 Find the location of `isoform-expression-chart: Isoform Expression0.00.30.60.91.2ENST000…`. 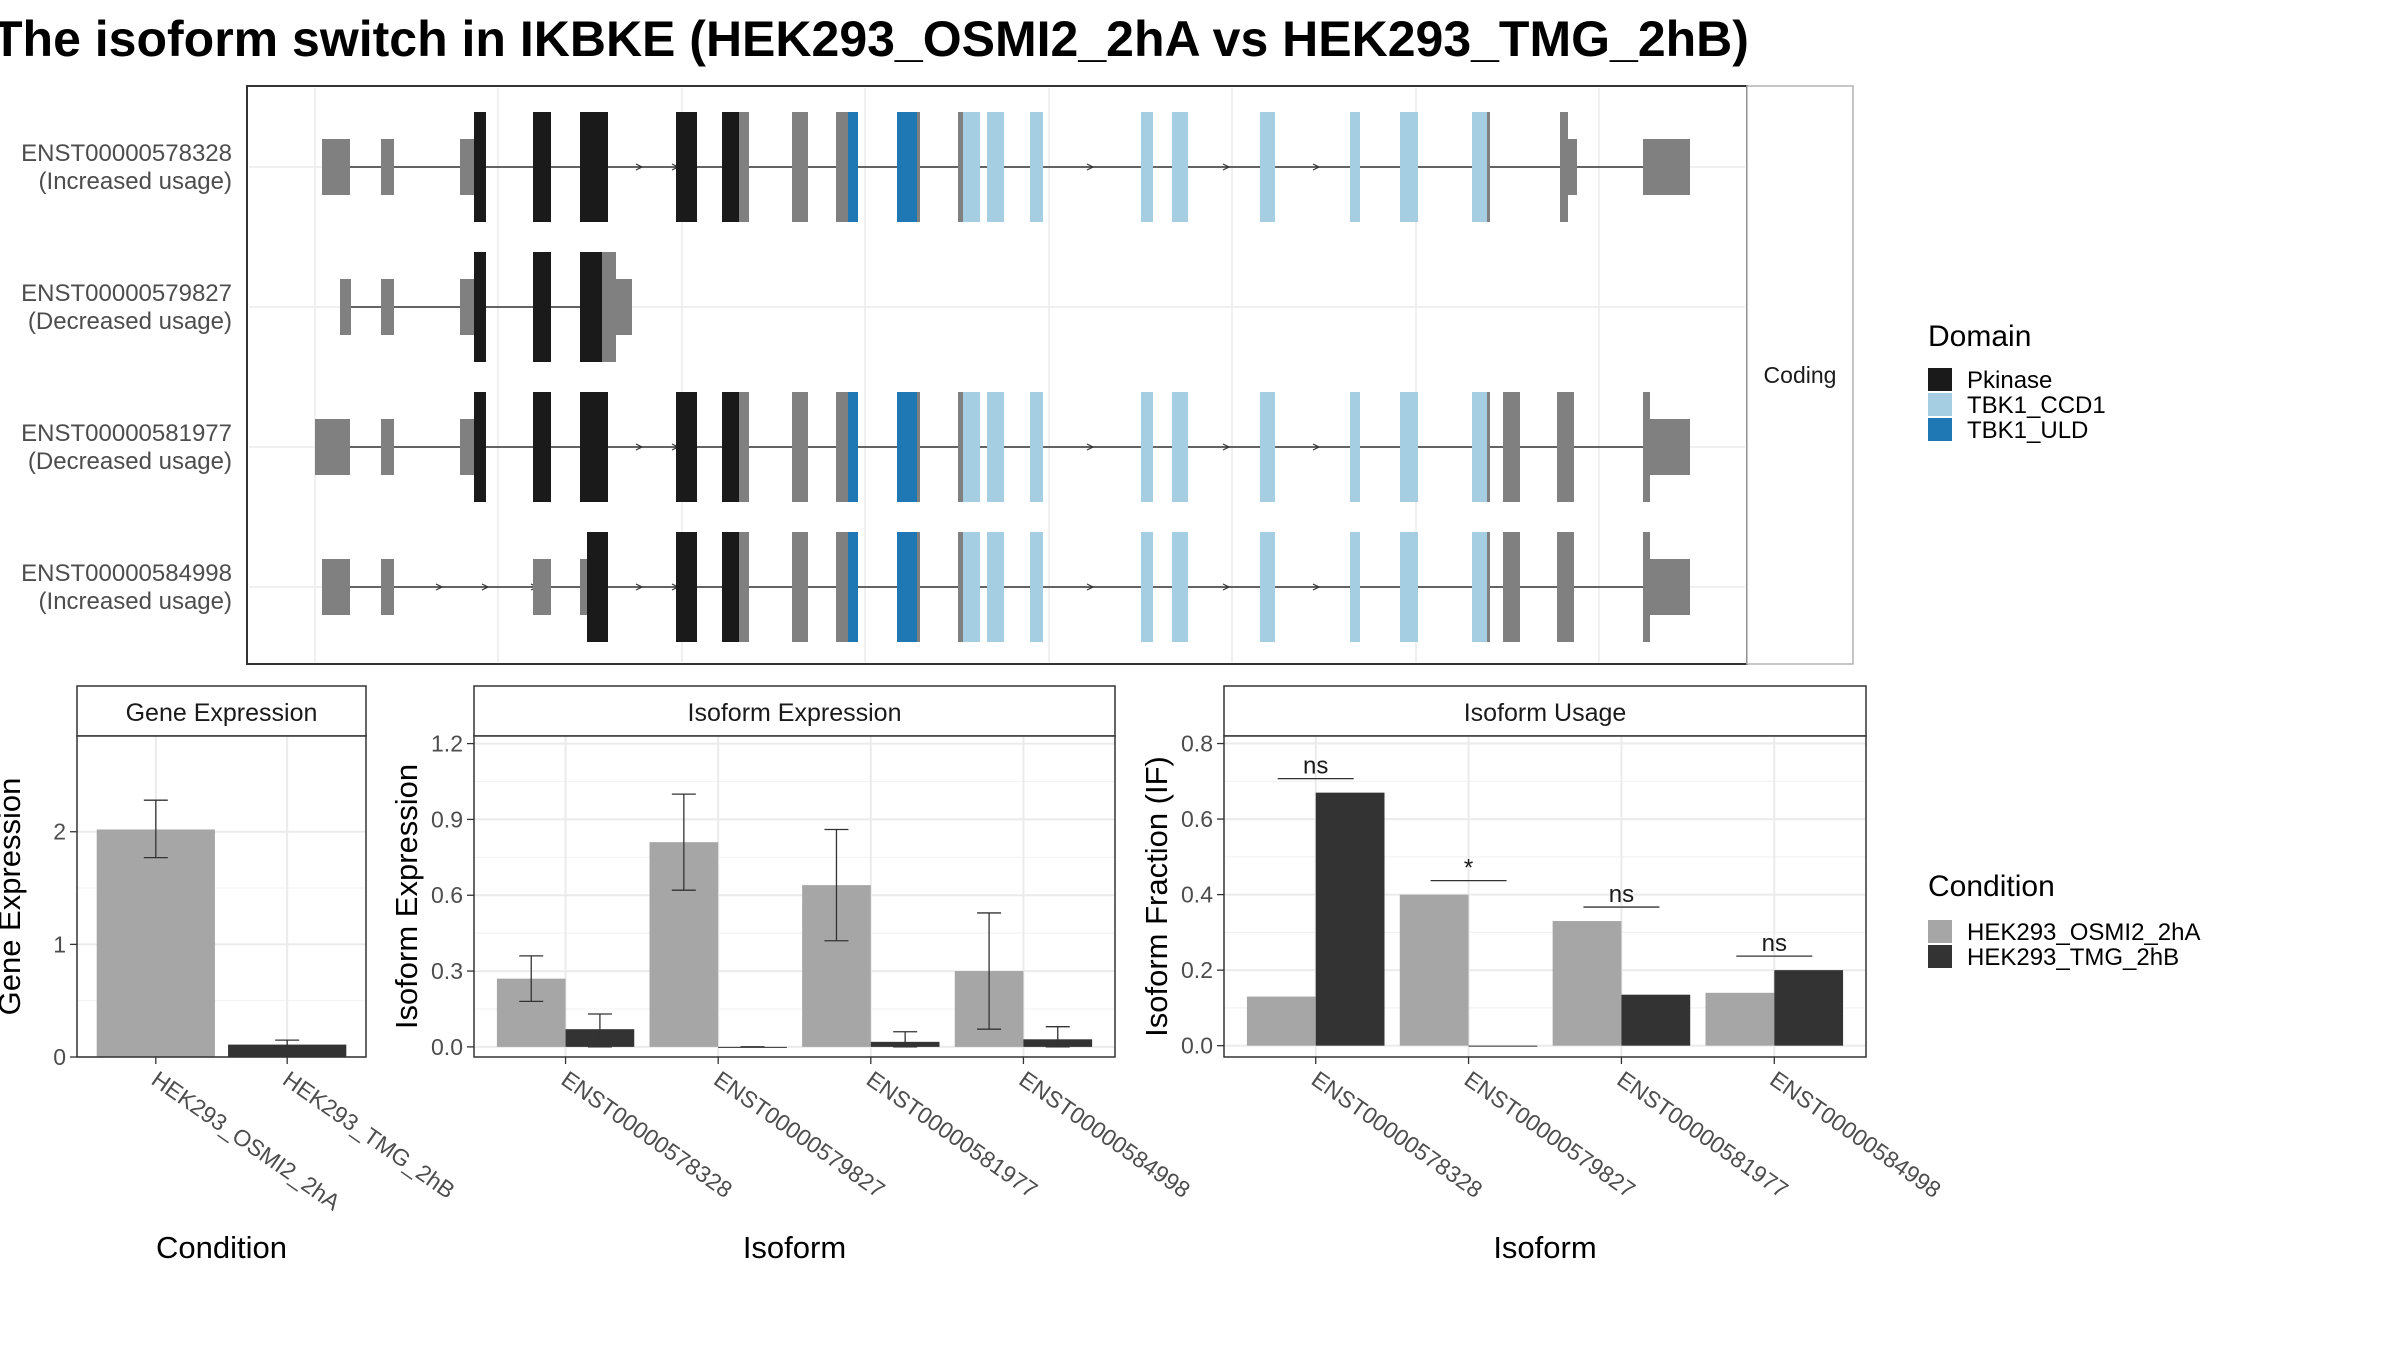

isoform-expression-chart: Isoform Expression0.00.30.60.91.2ENST000… is located at coordinates (792, 975).